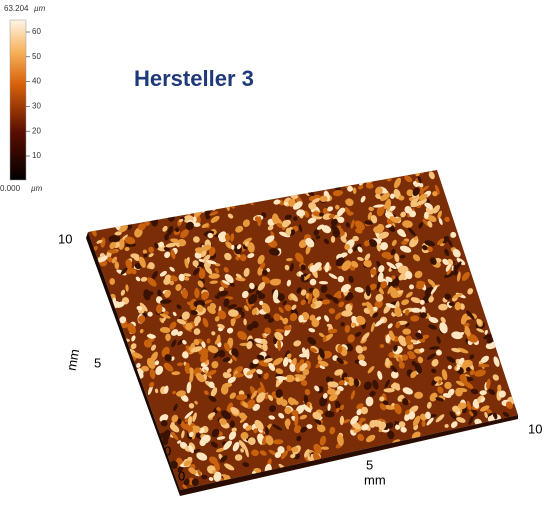 The width and height of the screenshot is (558, 505). I want to click on colorbar-tick-label: 60, so click(36, 31).